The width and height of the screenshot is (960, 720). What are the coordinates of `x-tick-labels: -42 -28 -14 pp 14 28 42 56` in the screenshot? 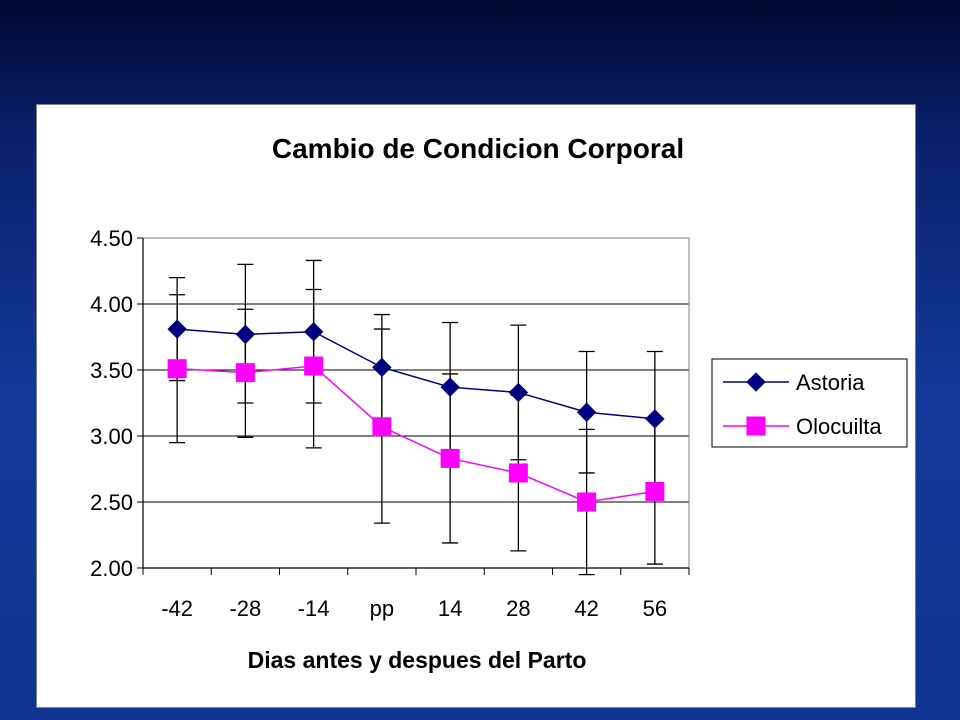 It's located at (414, 608).